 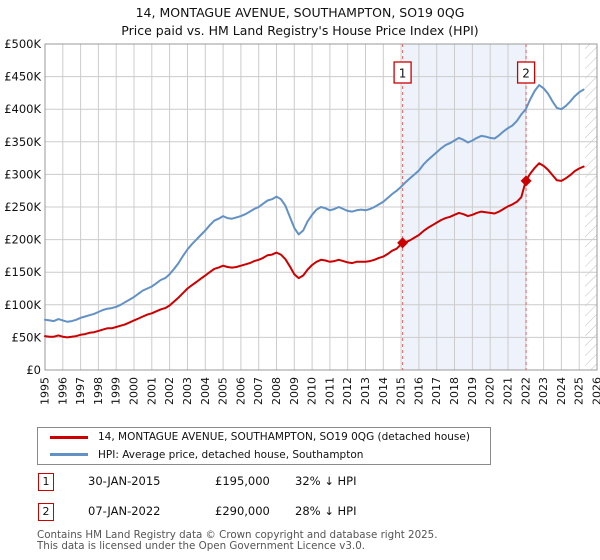 What do you see at coordinates (329, 391) in the screenshot?
I see `svg-text: 2011` at bounding box center [329, 391].